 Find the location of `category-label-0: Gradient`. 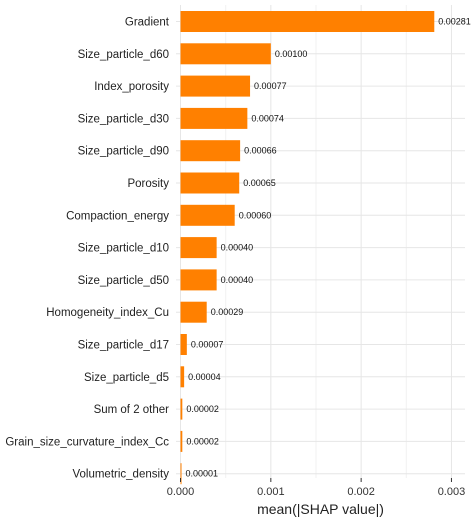

category-label-0: Gradient is located at coordinates (147, 23).